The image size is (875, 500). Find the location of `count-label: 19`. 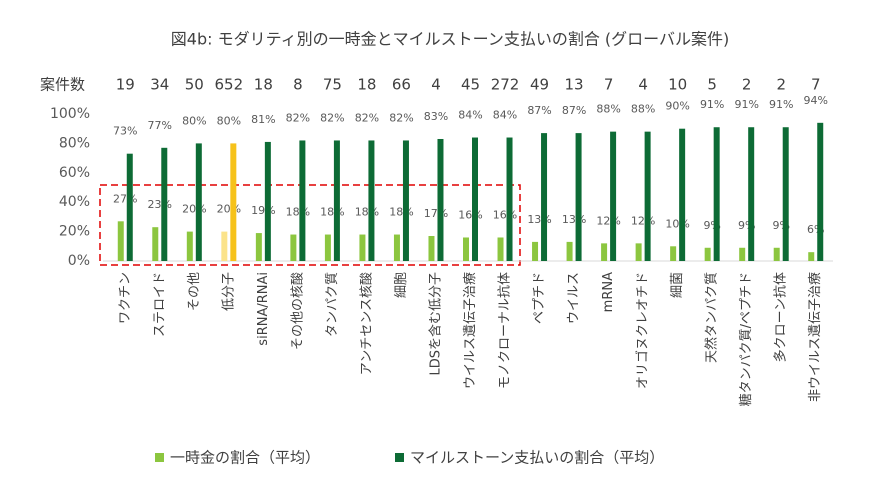

count-label: 19 is located at coordinates (125, 85).